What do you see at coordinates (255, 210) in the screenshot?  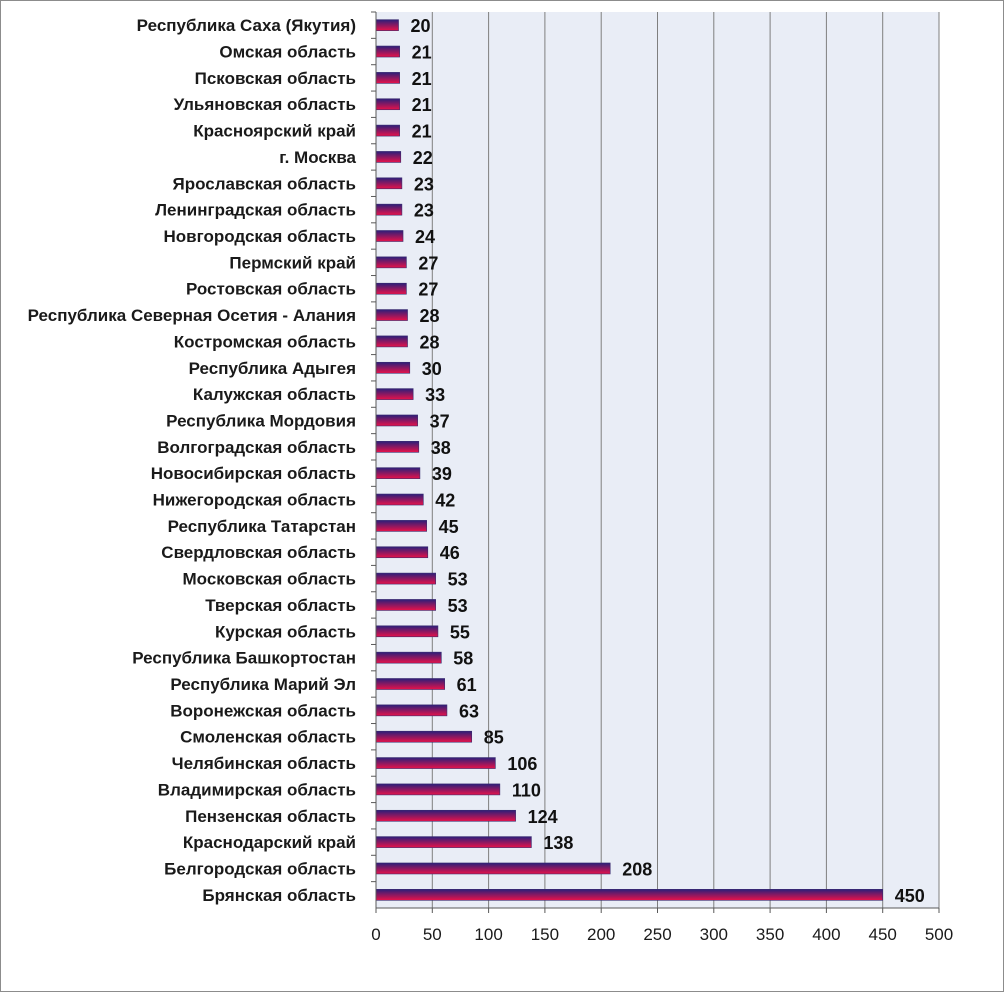 I see `category-label: Ленинградская область` at bounding box center [255, 210].